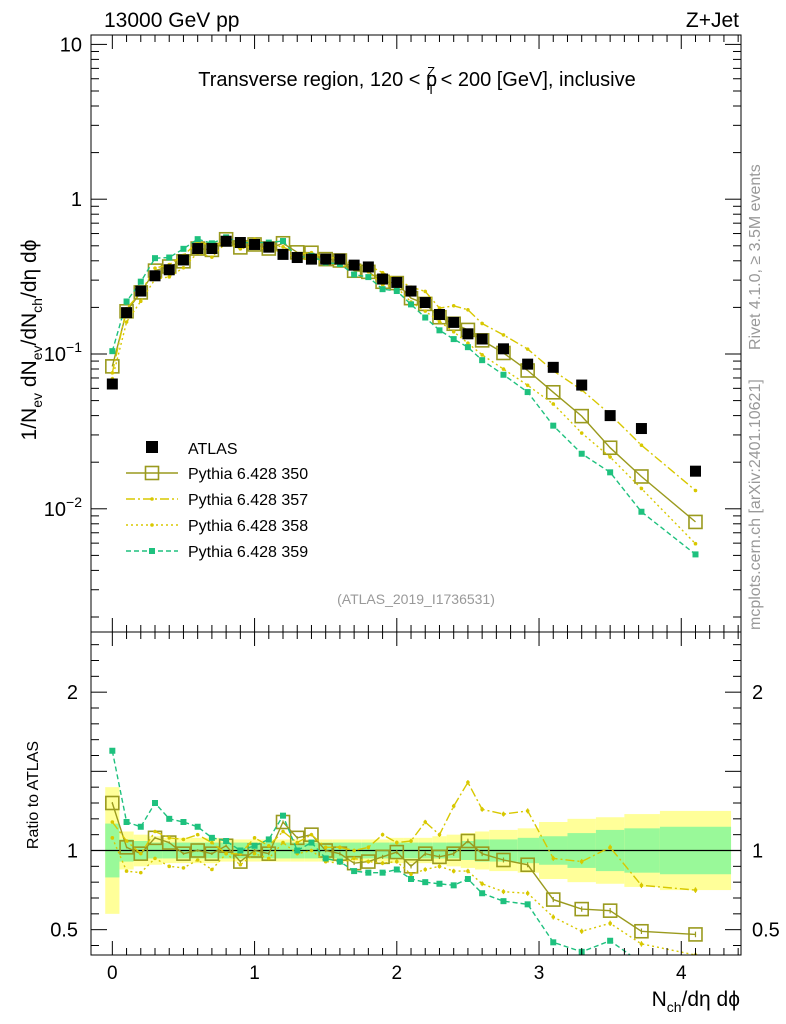 This screenshot has width=786, height=1024. Describe the element at coordinates (64, 931) in the screenshot. I see `ratio-tick-label-left: 0.5` at that location.